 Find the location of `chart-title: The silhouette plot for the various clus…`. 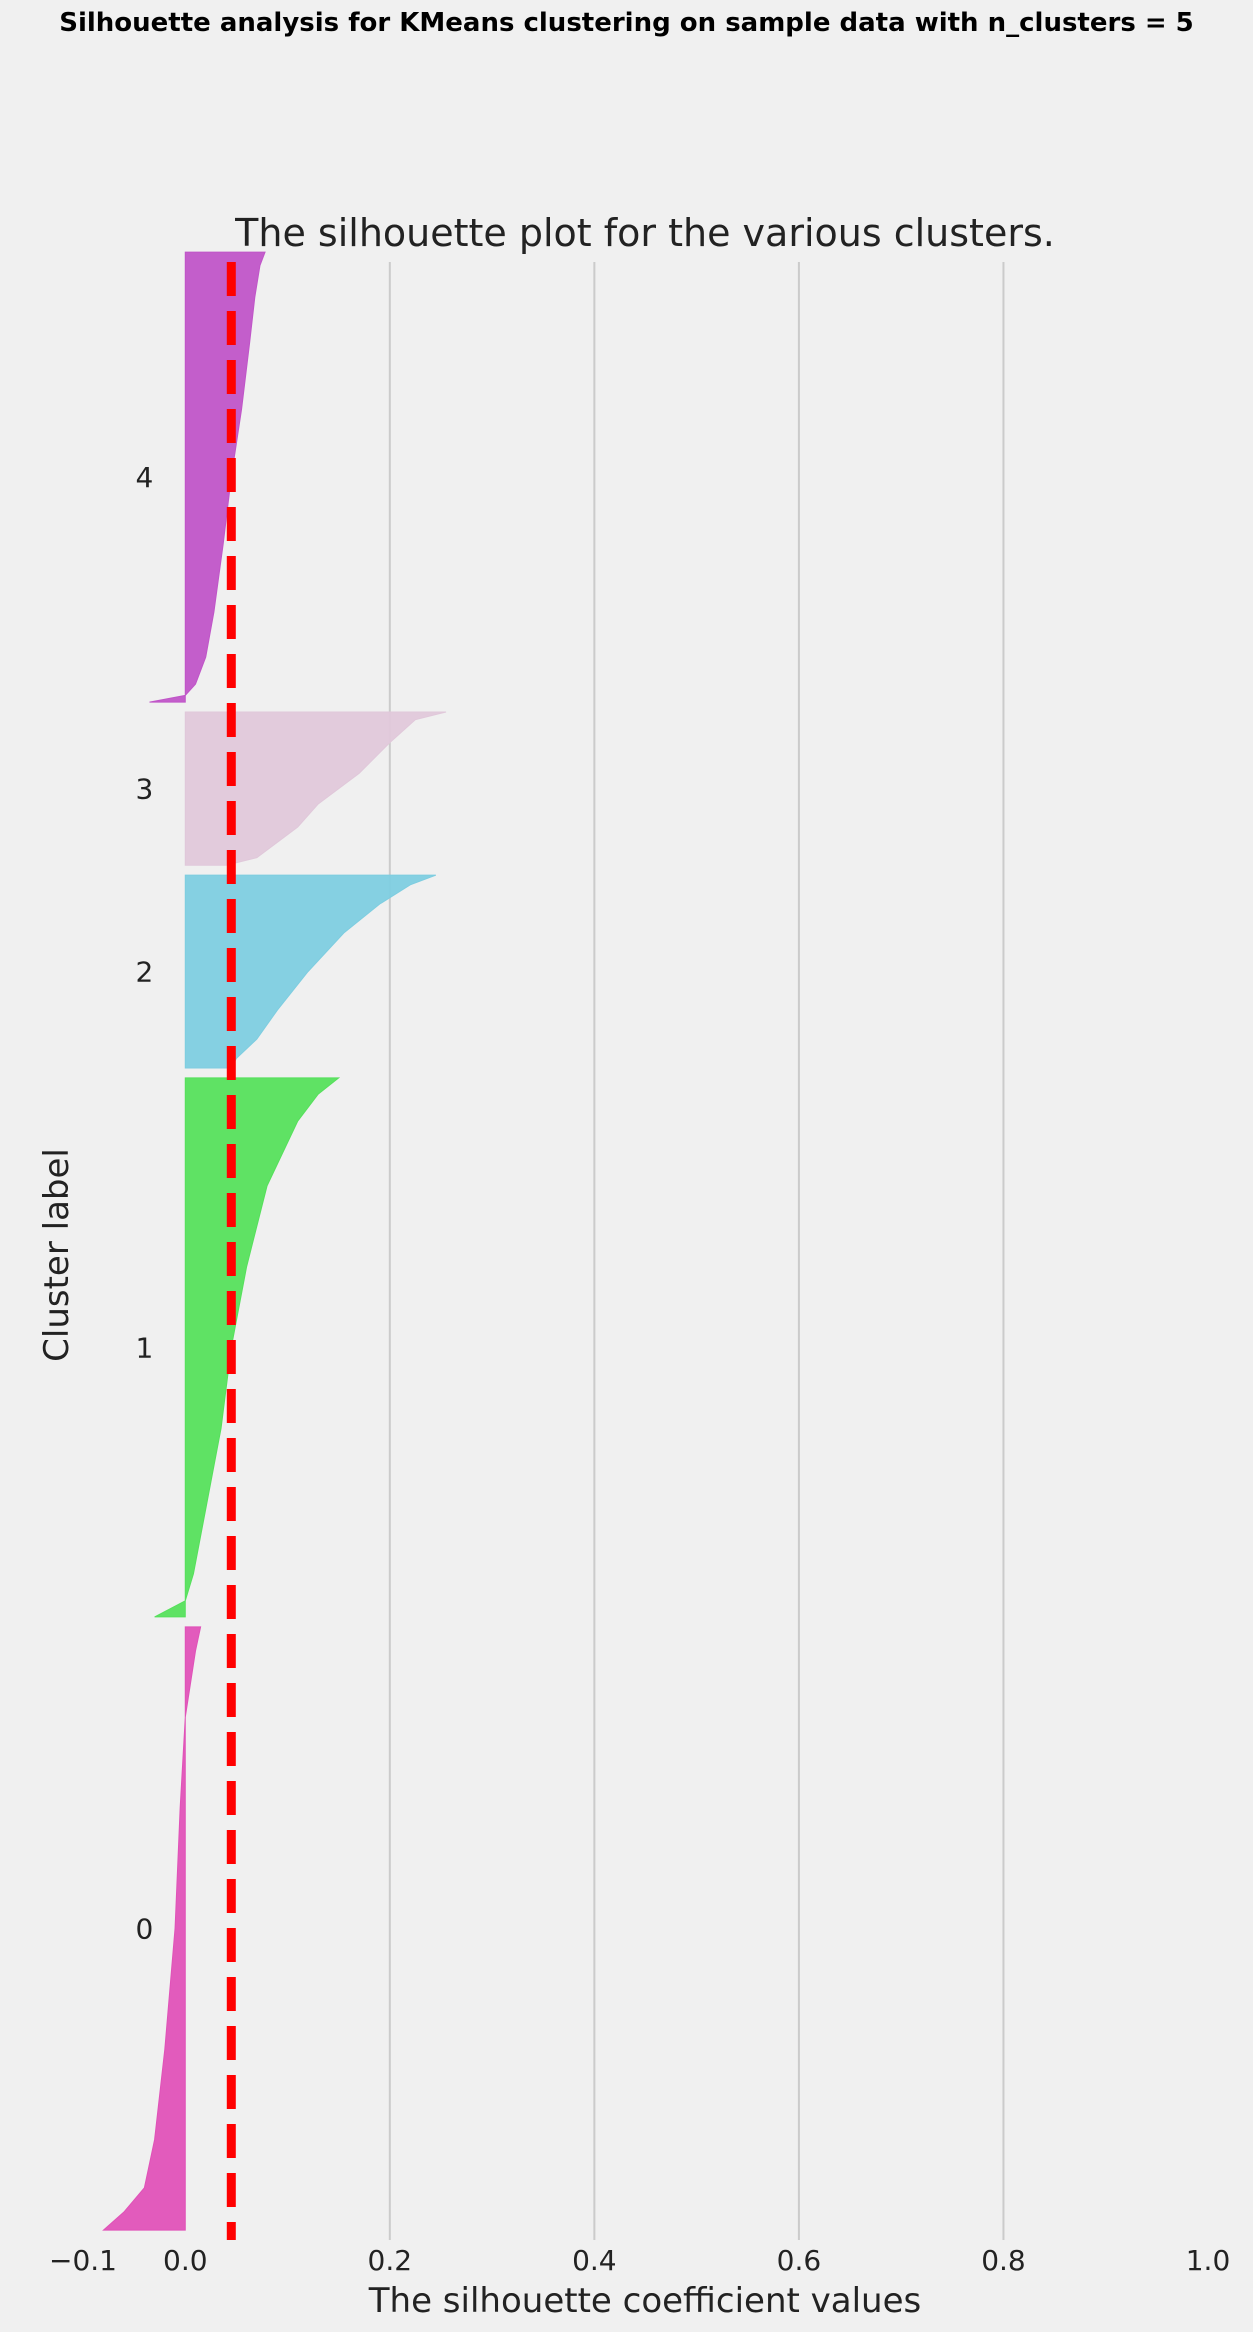

chart-title: The silhouette plot for the various clus… is located at coordinates (644, 233).